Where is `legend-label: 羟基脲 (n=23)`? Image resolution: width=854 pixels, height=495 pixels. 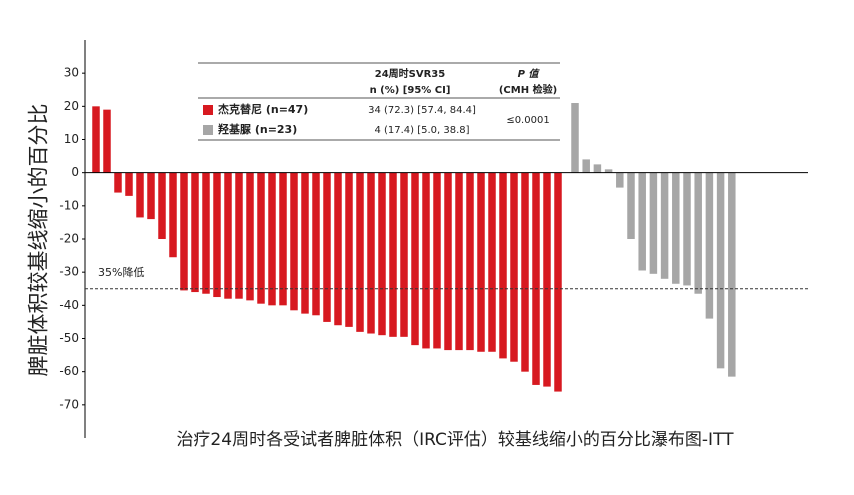
legend-label: 羟基脲 (n=23) is located at coordinates (257, 129).